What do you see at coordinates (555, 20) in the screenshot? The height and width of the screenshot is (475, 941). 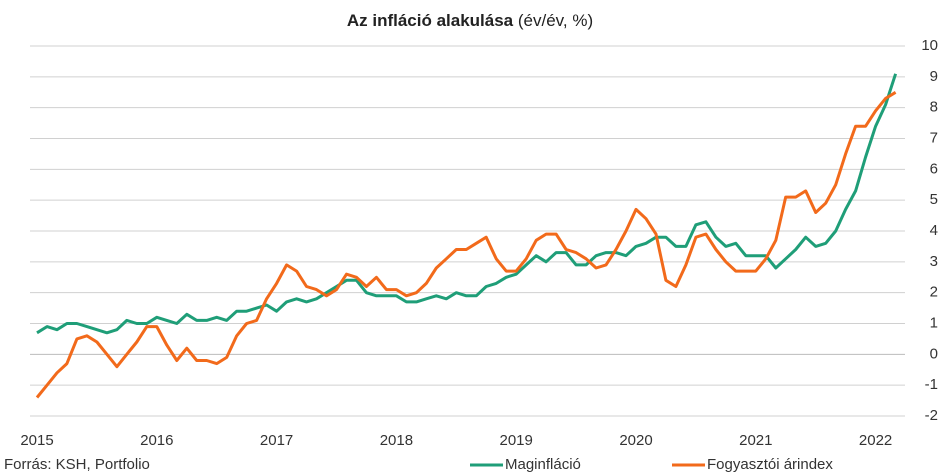 I see `chart-subtitle: (év/év, %)` at bounding box center [555, 20].